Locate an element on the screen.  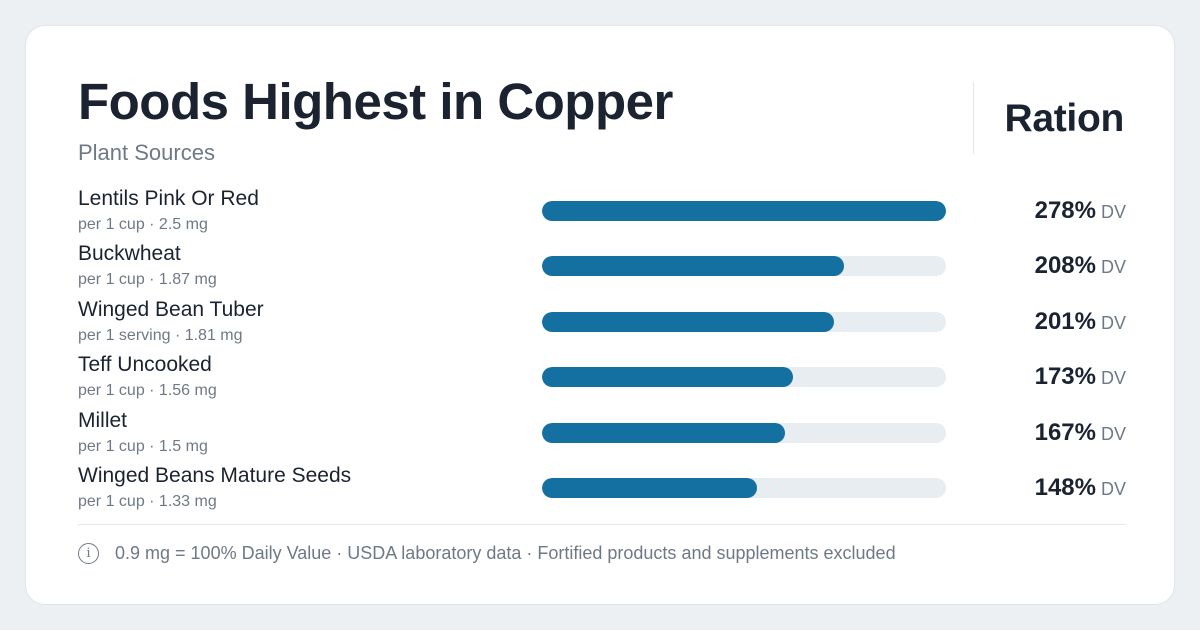
chart-row: Buckwheat per 1 cup · 1.87 mg 208% DV is located at coordinates (602, 268).